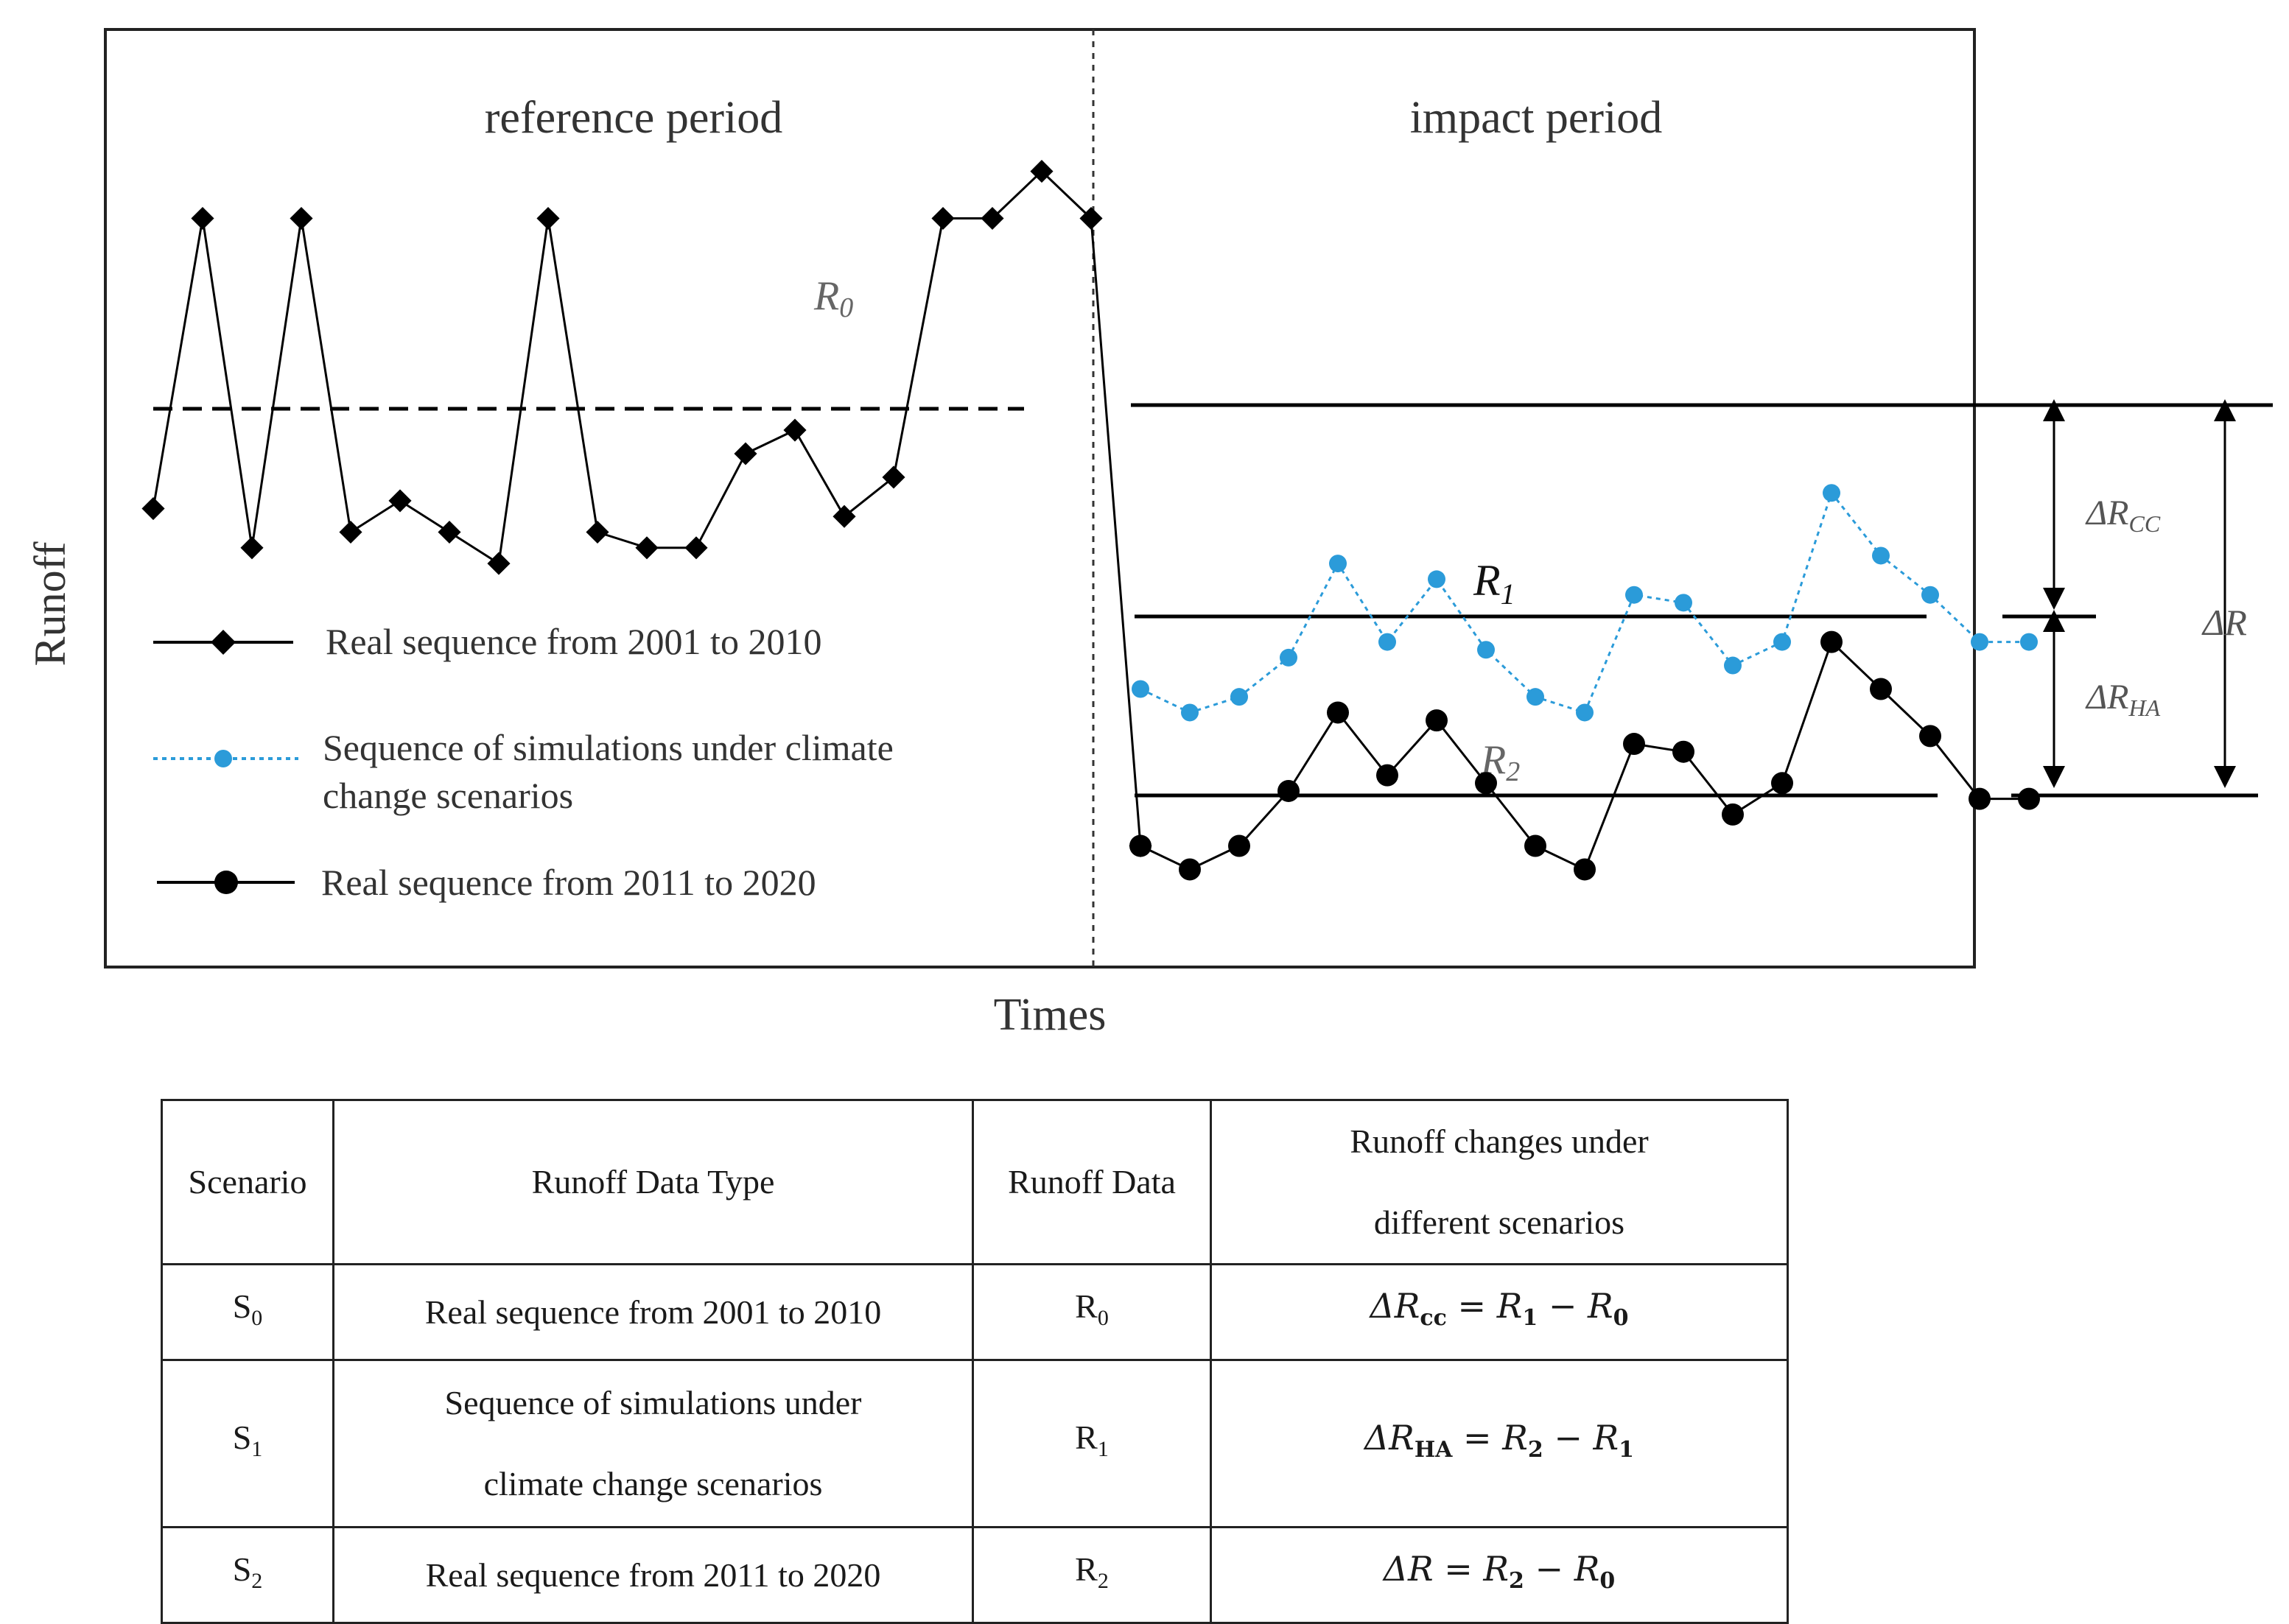  What do you see at coordinates (1499, 1182) in the screenshot?
I see `header-runoff-changes: Runoff changes under different scenarios` at bounding box center [1499, 1182].